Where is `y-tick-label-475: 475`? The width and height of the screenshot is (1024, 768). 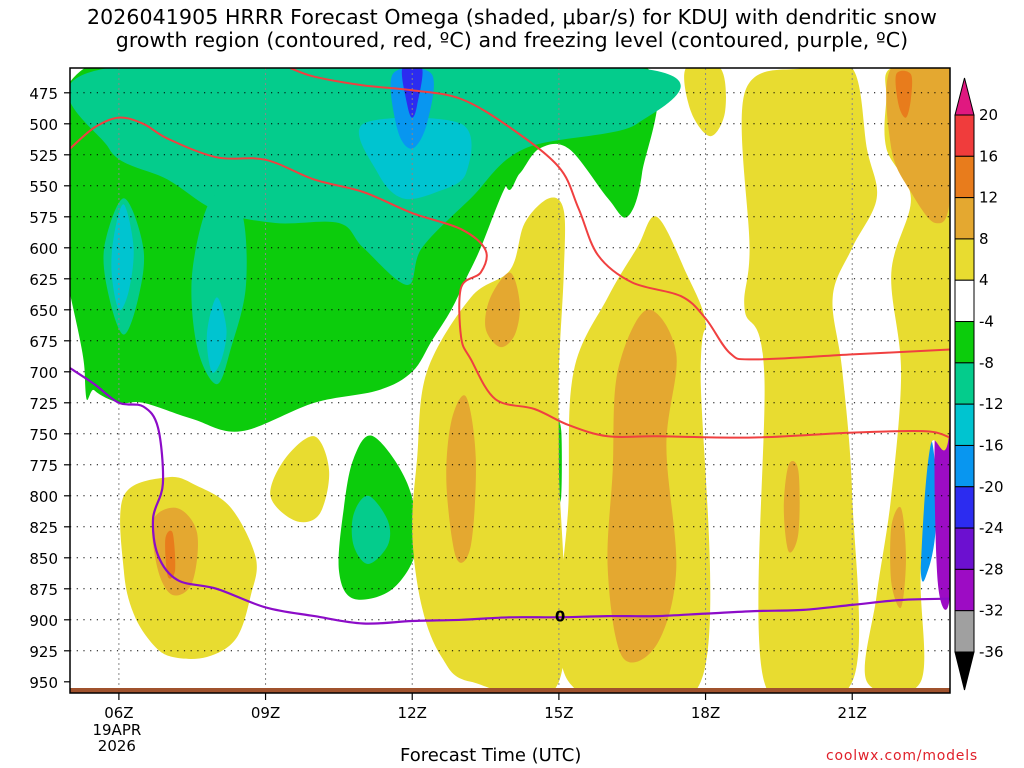
y-tick-label-475: 475 is located at coordinates (43, 94).